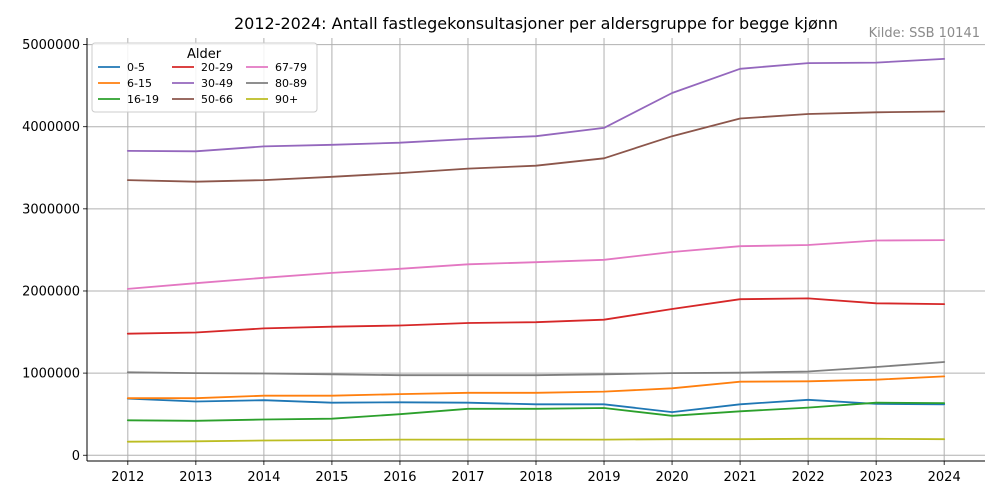  I want to click on y-tick-label: 4000000, so click(51, 127).